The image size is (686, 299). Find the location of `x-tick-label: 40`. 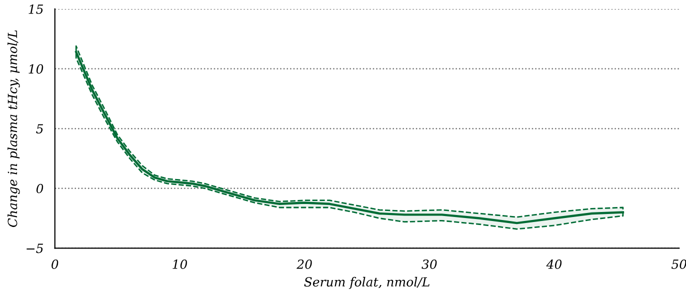

x-tick-label: 40 is located at coordinates (554, 264).